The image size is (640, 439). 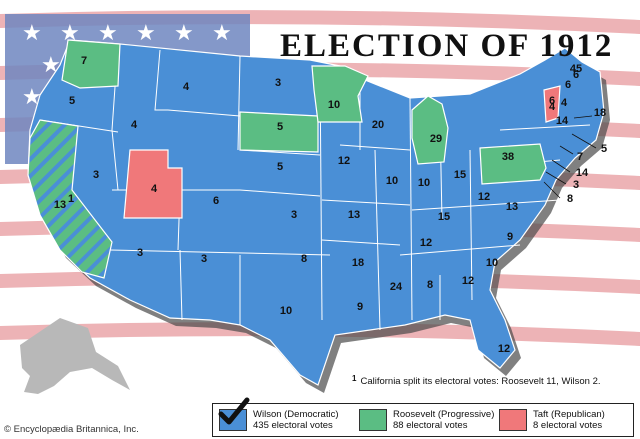 I want to click on legend-item-taft: Taft (Republican) 8 electoral votes, so click(x=563, y=420).